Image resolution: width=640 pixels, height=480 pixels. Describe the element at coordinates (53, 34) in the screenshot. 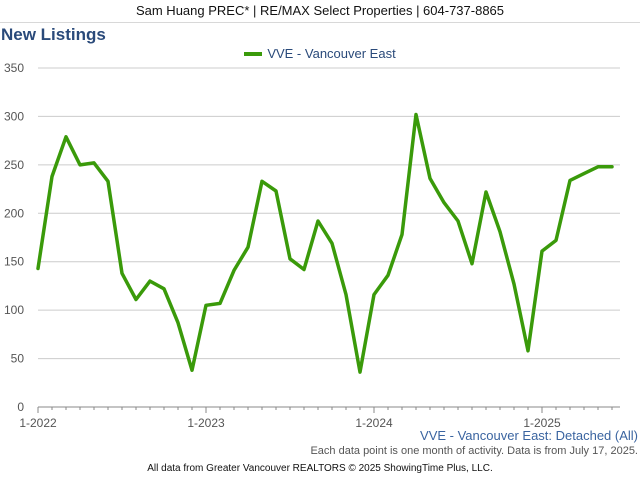

I see `chart-title: New Listings` at that location.